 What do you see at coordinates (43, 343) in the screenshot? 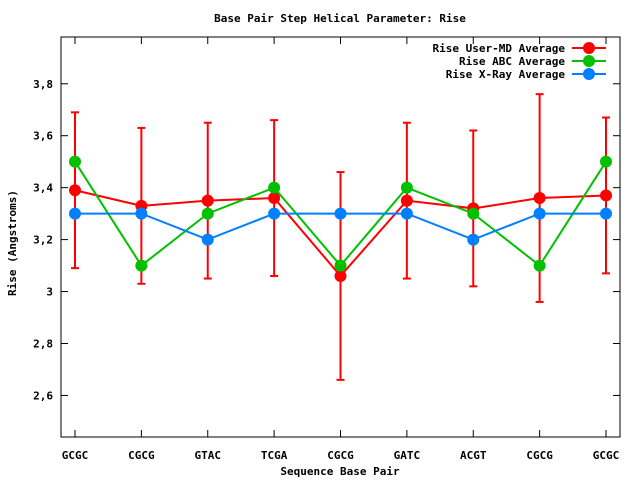
I see `y-tick-label: 2,8` at bounding box center [43, 343].